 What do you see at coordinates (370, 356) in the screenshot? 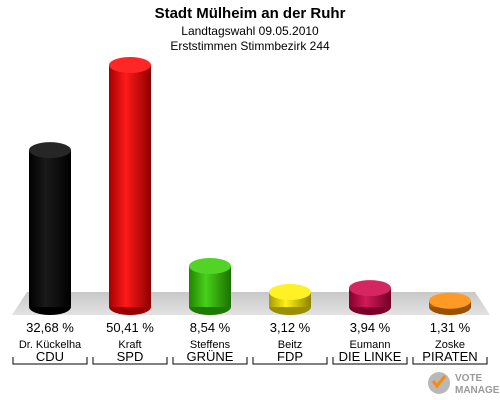
I see `party-label-die-linke: DIE LINKE` at bounding box center [370, 356].